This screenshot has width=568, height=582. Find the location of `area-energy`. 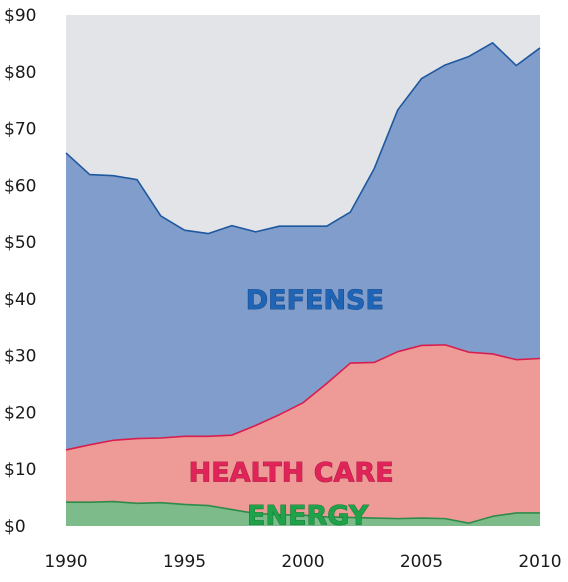

area-energy is located at coordinates (303, 513).